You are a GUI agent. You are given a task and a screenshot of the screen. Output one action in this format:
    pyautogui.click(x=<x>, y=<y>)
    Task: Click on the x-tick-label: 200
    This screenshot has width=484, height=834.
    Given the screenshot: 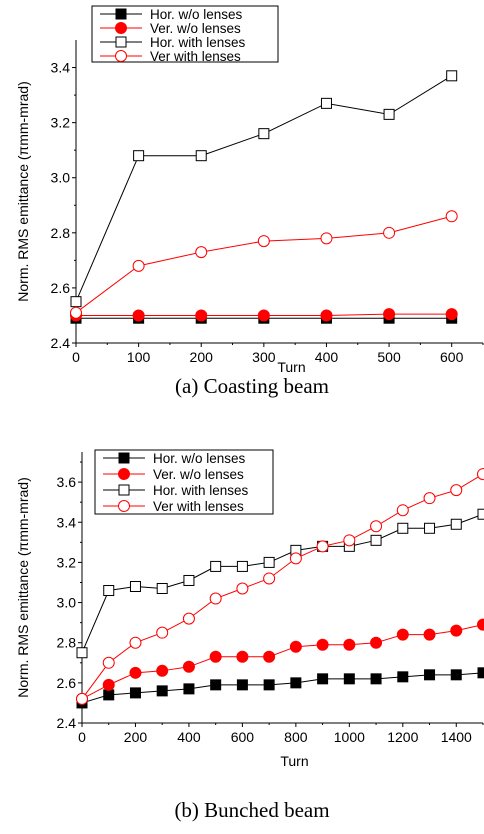 What is the action you would take?
    pyautogui.click(x=202, y=357)
    